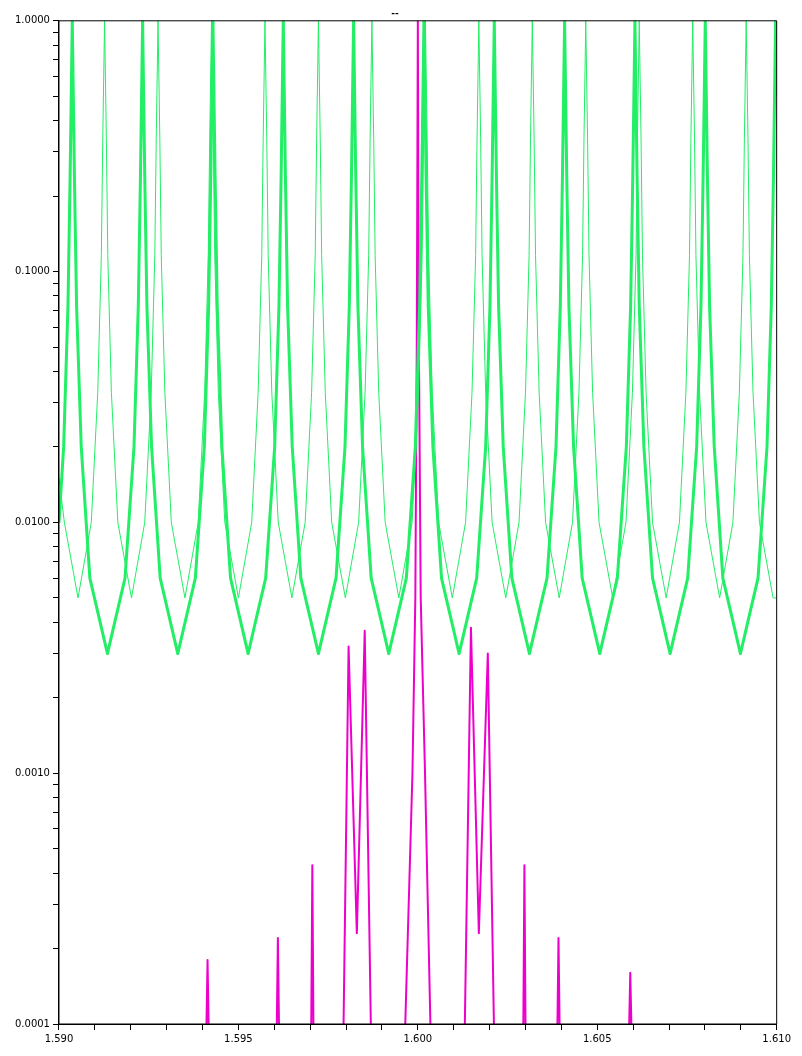  Describe the element at coordinates (32, 772) in the screenshot. I see `y-tick-label: 0.0010` at that location.